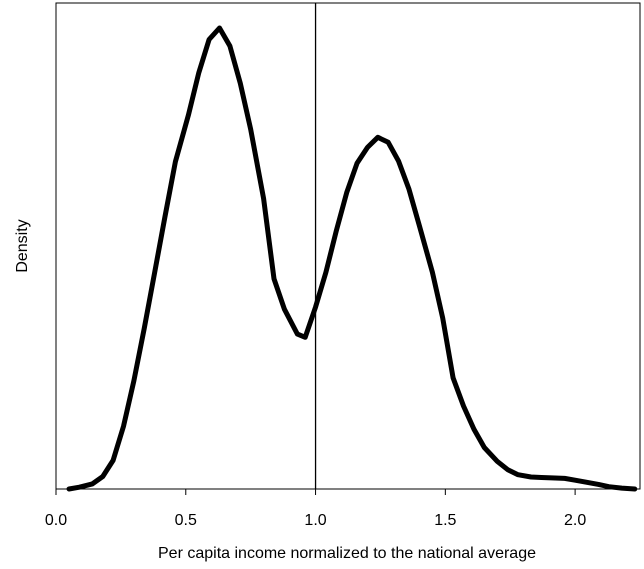 This screenshot has height=569, width=644. I want to click on x-tick-label: 0.0, so click(56, 520).